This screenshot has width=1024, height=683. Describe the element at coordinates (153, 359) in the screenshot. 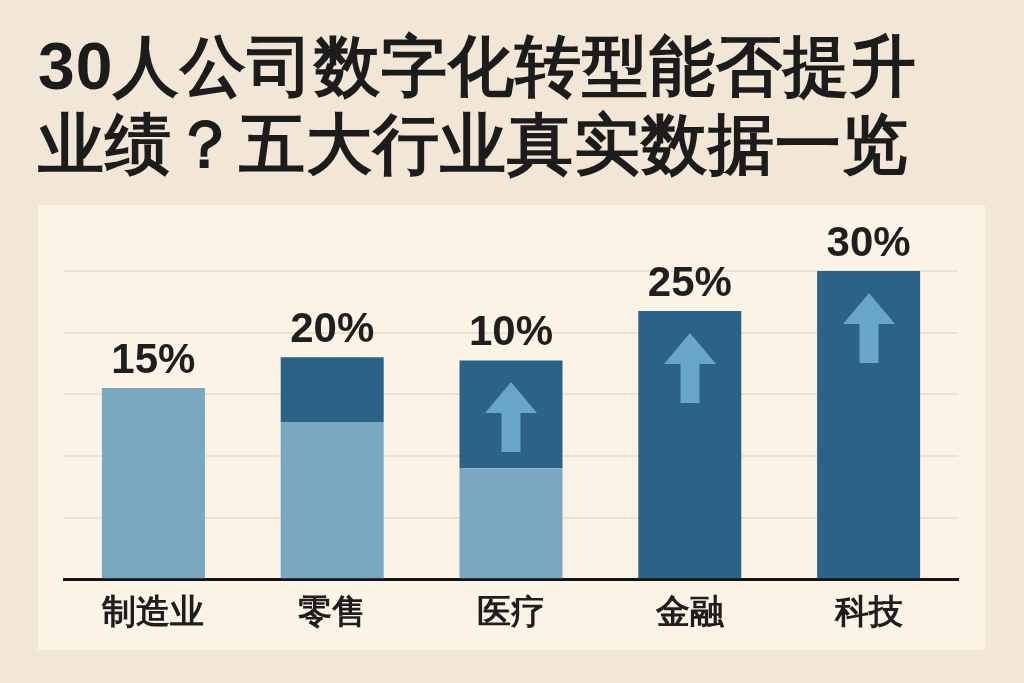

I see `annotation: 15%` at that location.